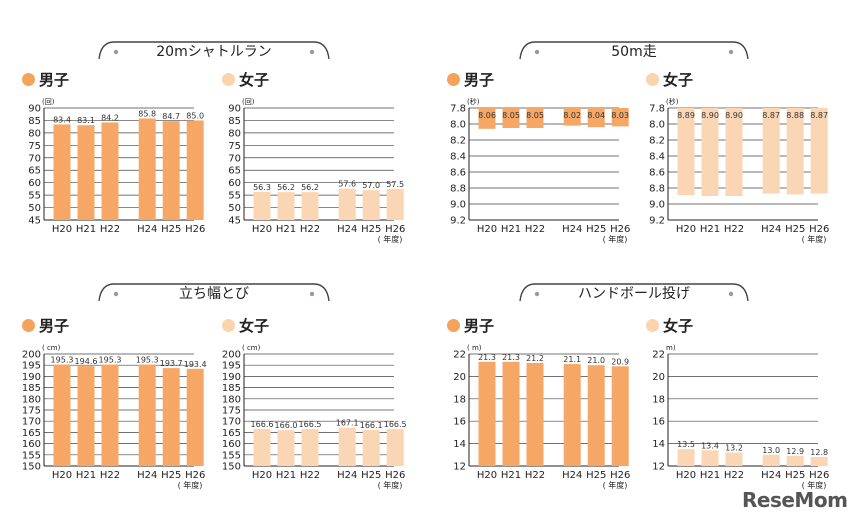 The height and width of the screenshot is (523, 851). I want to click on data-label: 166.1, so click(371, 425).